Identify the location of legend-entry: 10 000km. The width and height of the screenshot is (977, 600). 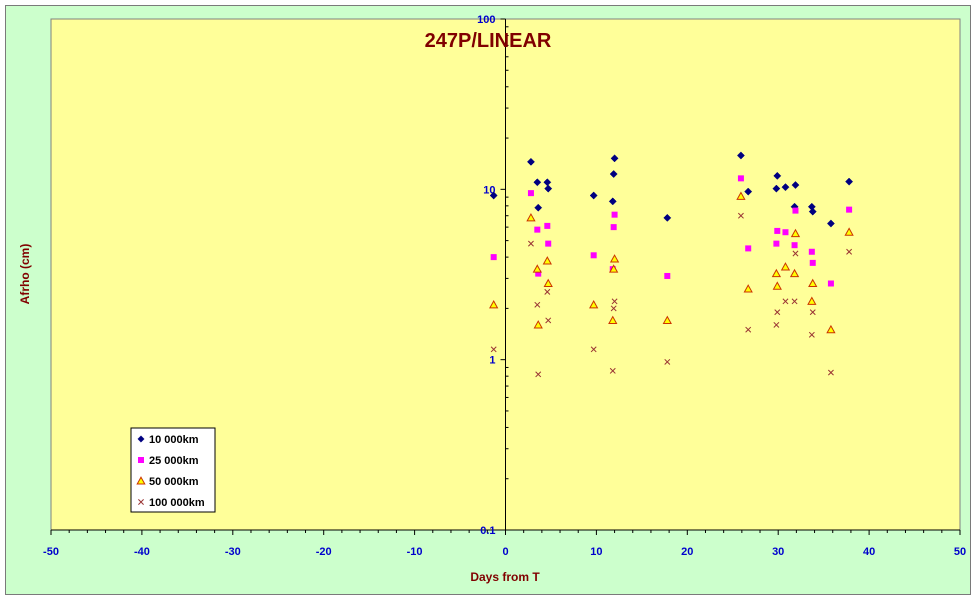
(174, 440).